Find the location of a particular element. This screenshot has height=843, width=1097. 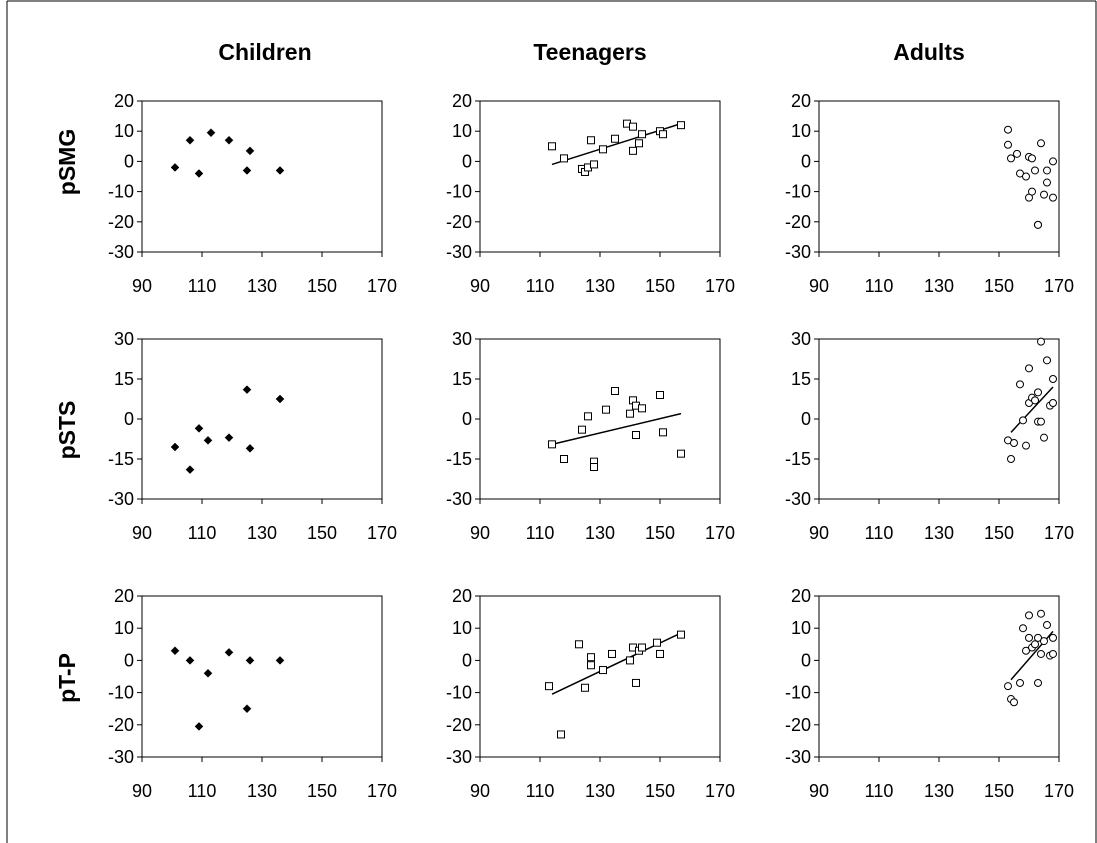

panel-psts-children-y-tick-label: 0 is located at coordinates (129, 419).